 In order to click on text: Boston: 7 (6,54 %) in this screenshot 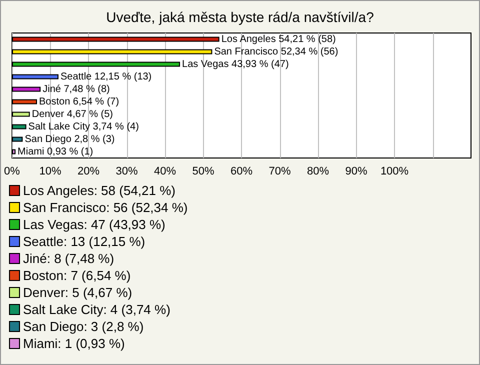, I will do `click(77, 275)`.